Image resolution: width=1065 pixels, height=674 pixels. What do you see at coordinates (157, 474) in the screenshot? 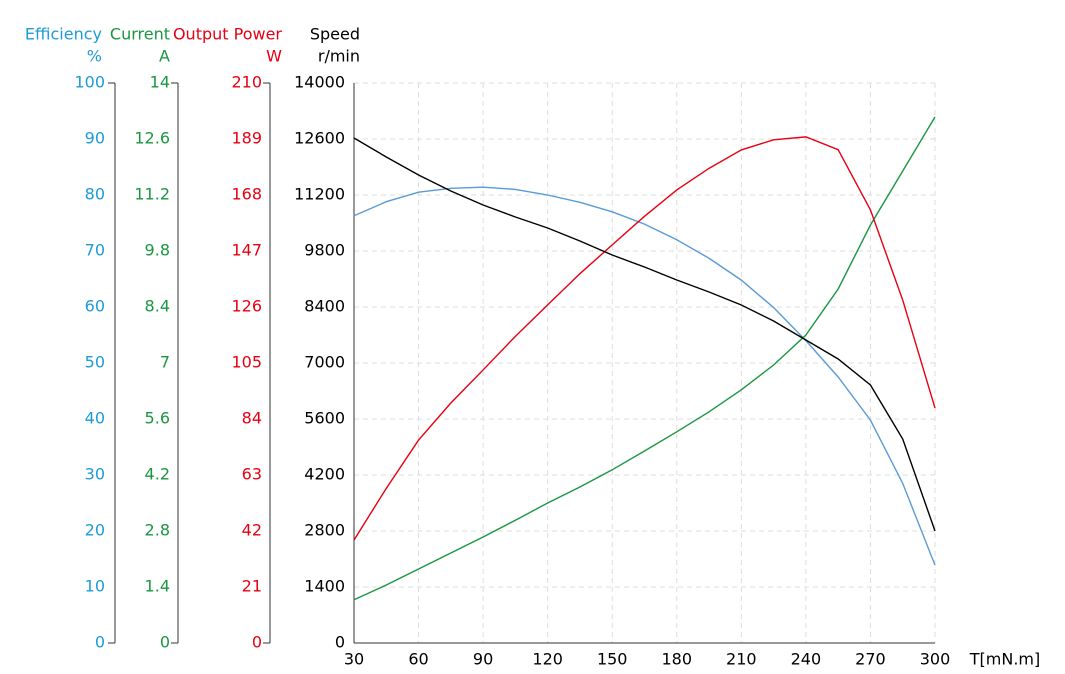
I see `y-tick-label: 4.2` at bounding box center [157, 474].